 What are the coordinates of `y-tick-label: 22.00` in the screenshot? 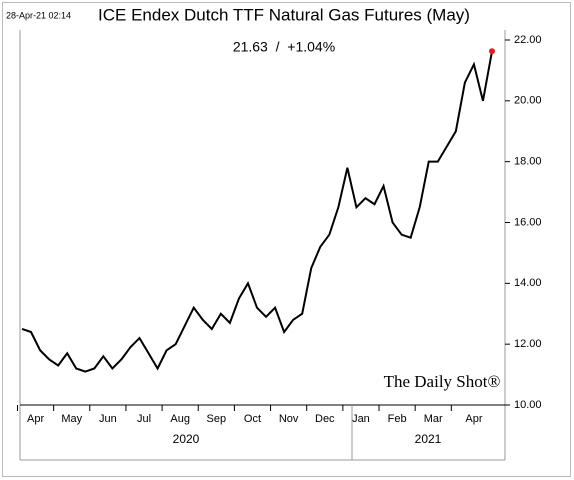 It's located at (528, 40).